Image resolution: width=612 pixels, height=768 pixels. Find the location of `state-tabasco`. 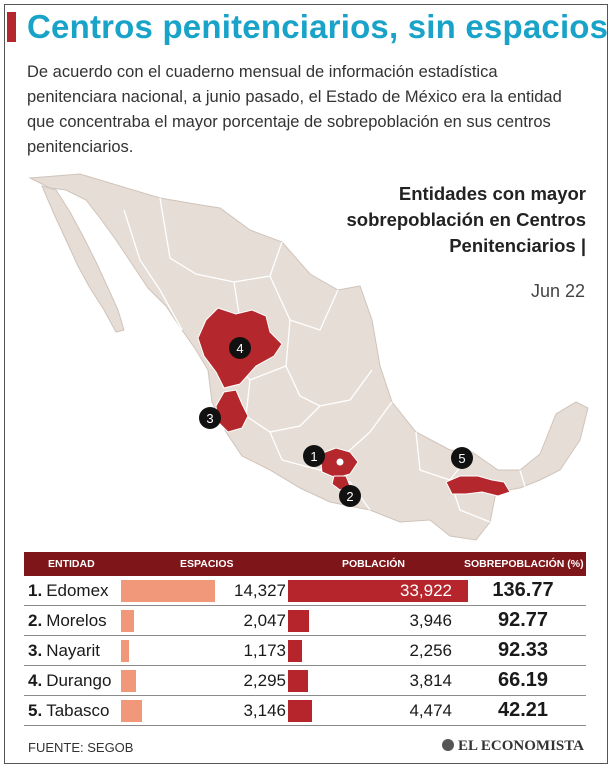

state-tabasco is located at coordinates (478, 486).